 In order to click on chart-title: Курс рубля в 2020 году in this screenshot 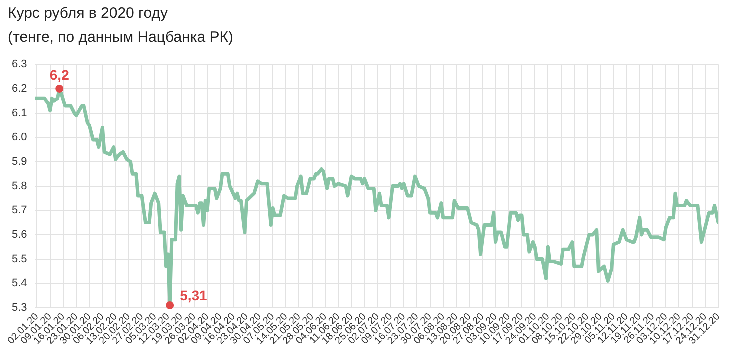, I will do `click(88, 14)`.